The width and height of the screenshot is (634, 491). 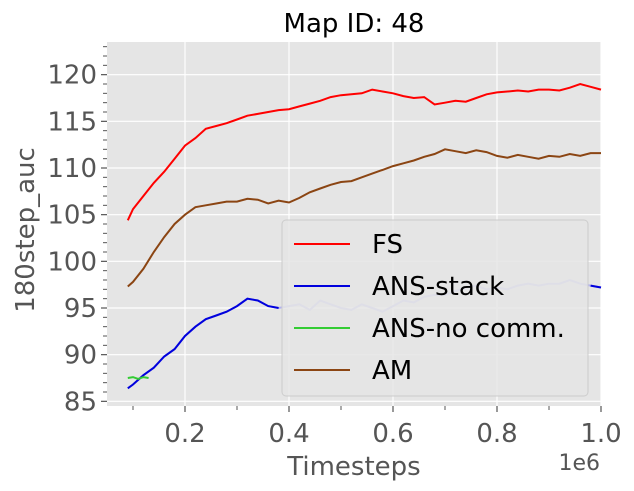 I want to click on x-axis-label: Timesteps, so click(x=353, y=467).